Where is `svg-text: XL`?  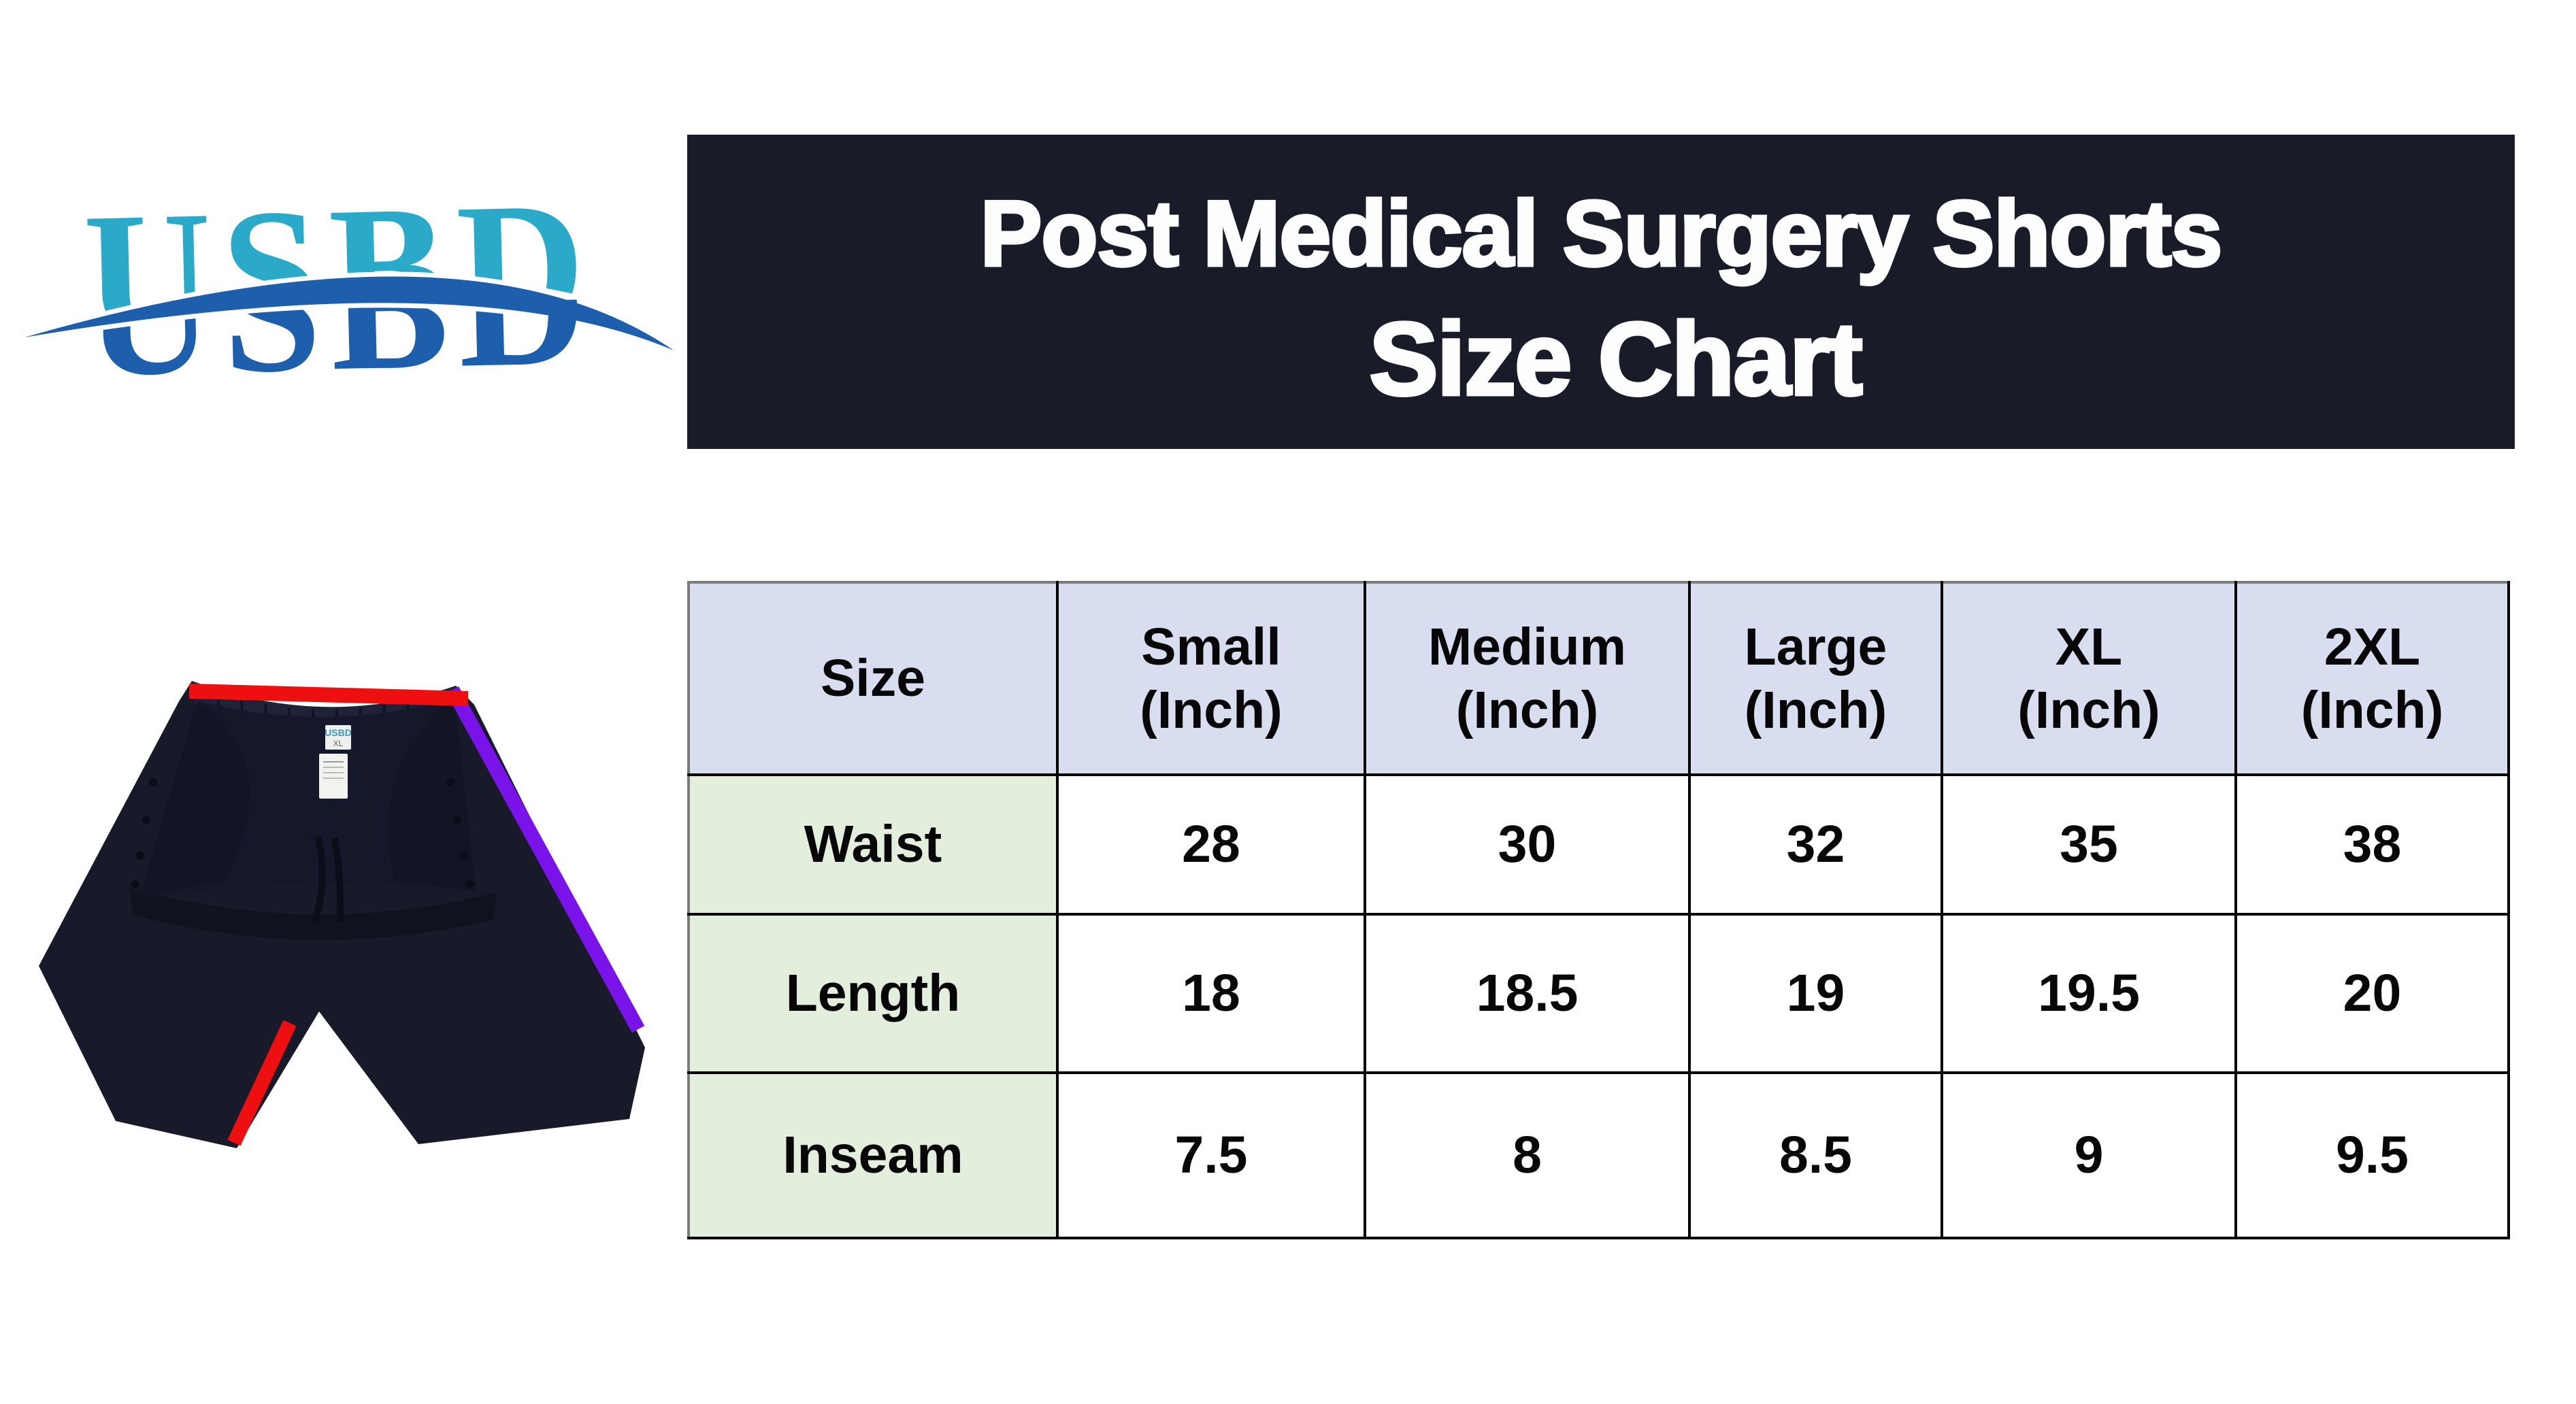
svg-text: XL is located at coordinates (339, 743).